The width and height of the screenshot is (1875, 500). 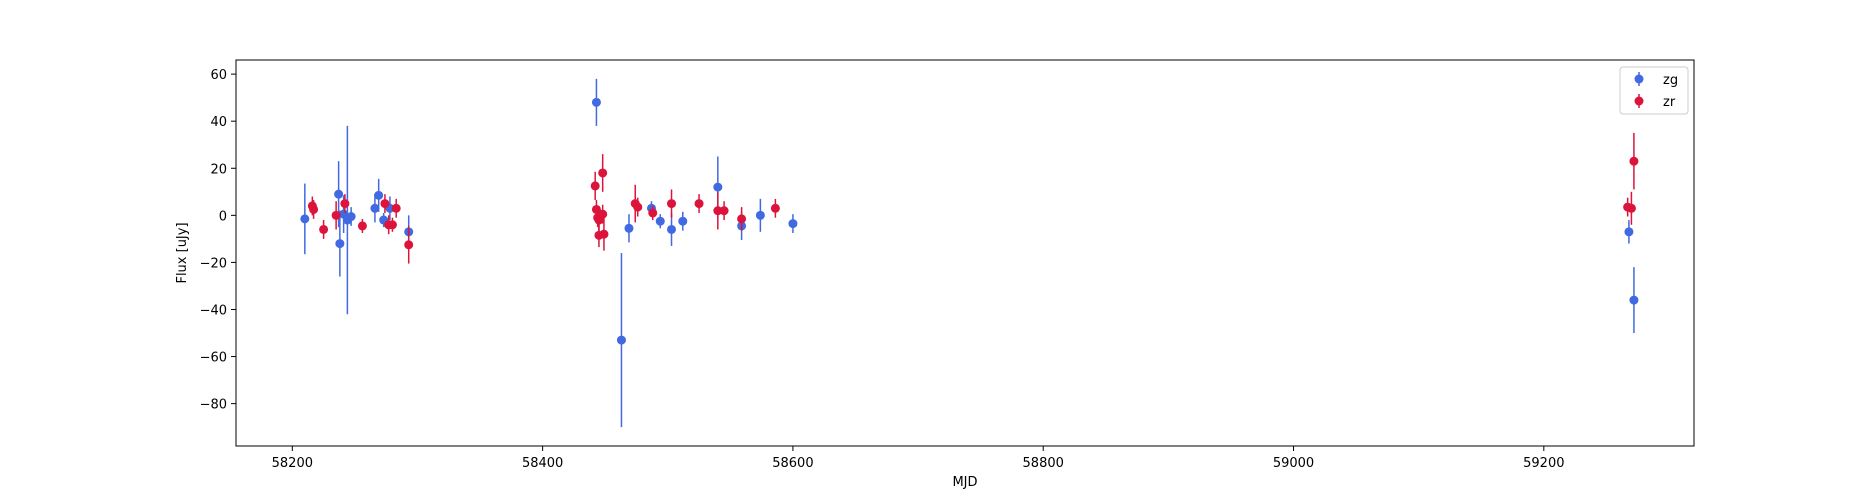 What do you see at coordinates (213, 358) in the screenshot?
I see `y-tick-label: −60` at bounding box center [213, 358].